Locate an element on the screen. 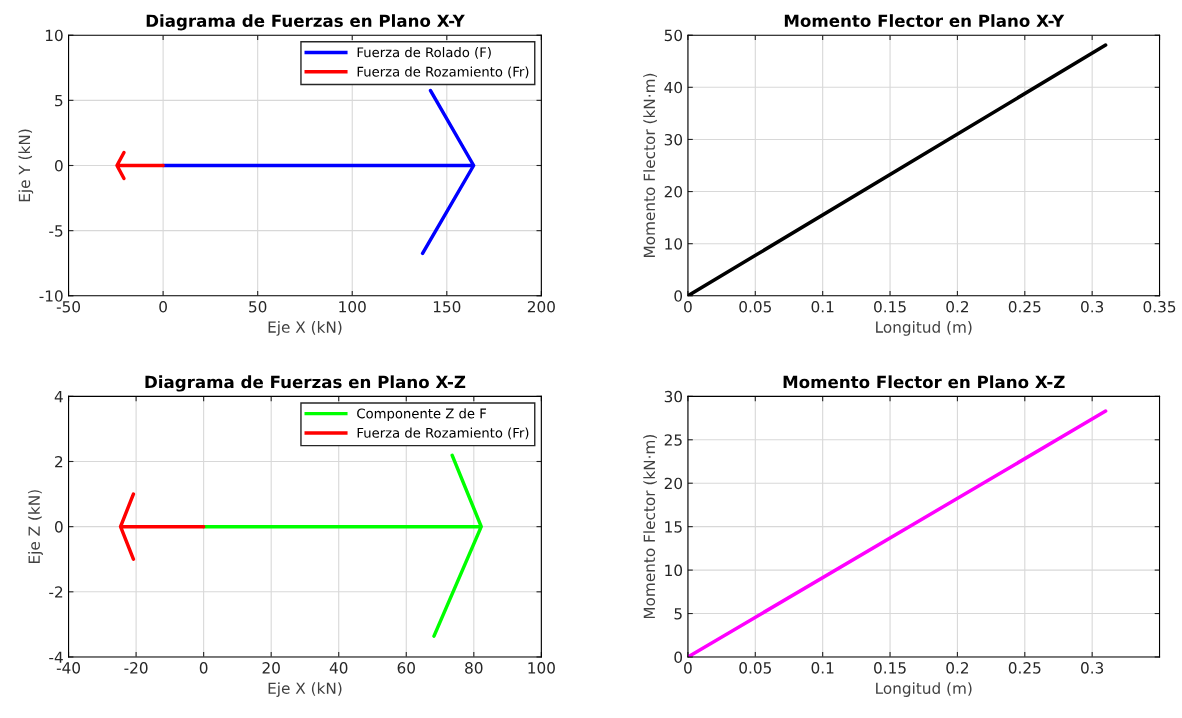 The image size is (1182, 718). y-tick-label: -4 is located at coordinates (56, 657).